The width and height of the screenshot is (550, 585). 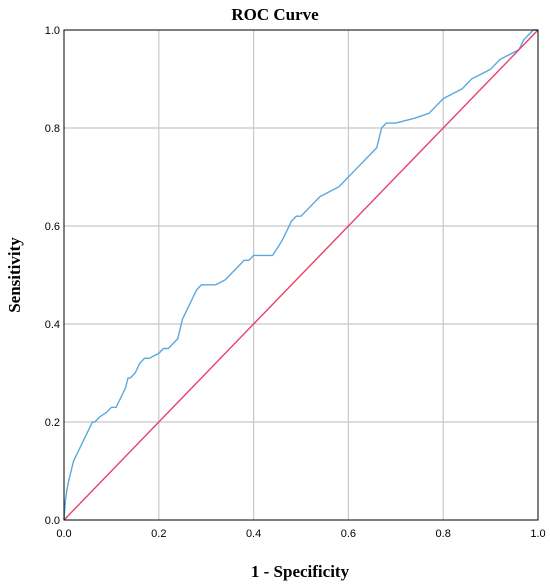 I want to click on x-tick-label: 1.0, so click(x=537, y=534).